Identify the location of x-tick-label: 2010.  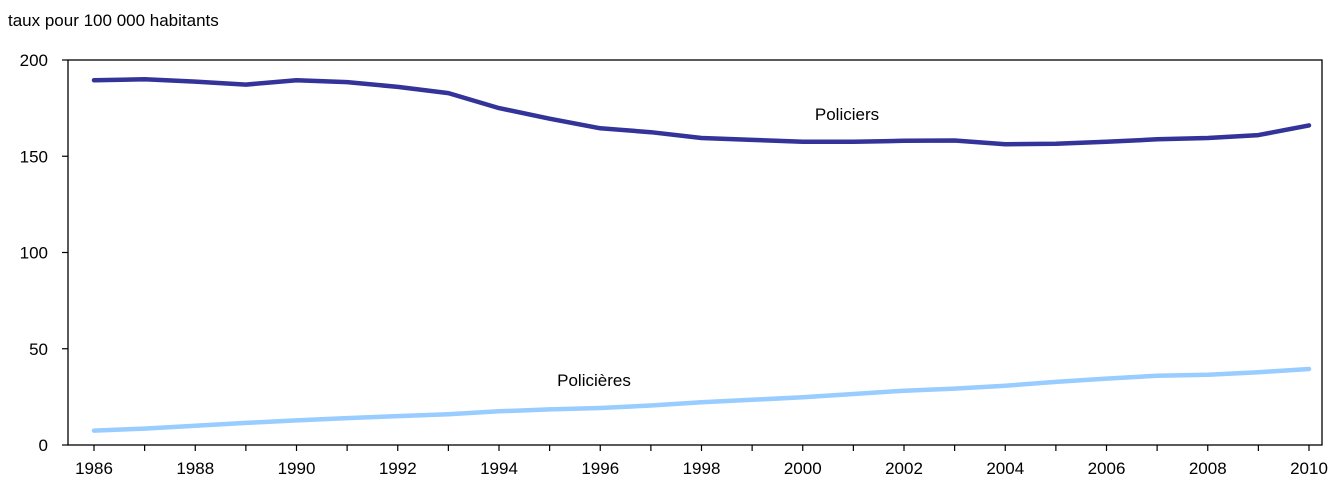
(1309, 468).